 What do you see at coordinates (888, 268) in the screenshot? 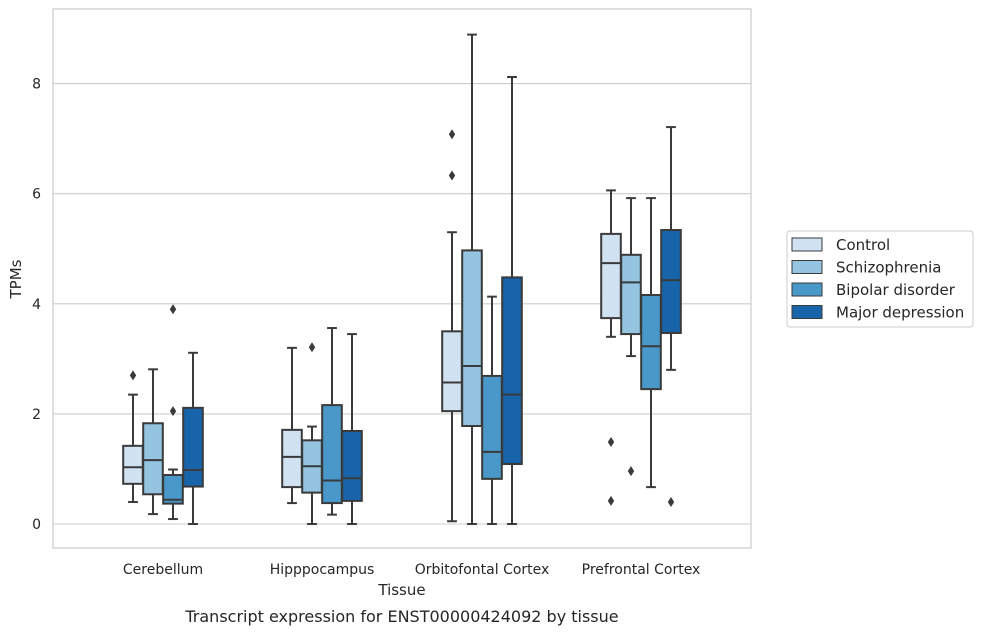
I see `legend-label: Schizophrenia` at bounding box center [888, 268].